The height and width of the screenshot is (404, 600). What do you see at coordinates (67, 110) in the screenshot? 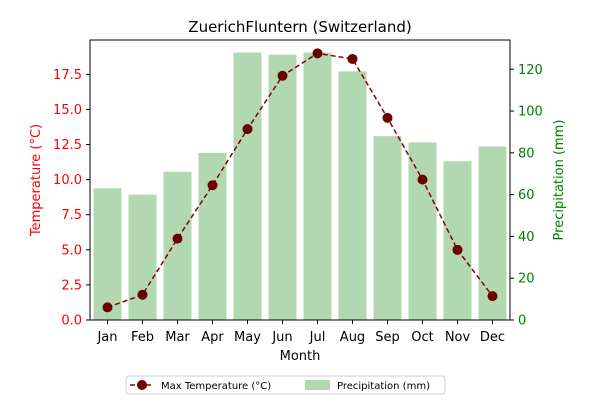
I see `left-axis-tick-label: 15.0` at bounding box center [67, 110].